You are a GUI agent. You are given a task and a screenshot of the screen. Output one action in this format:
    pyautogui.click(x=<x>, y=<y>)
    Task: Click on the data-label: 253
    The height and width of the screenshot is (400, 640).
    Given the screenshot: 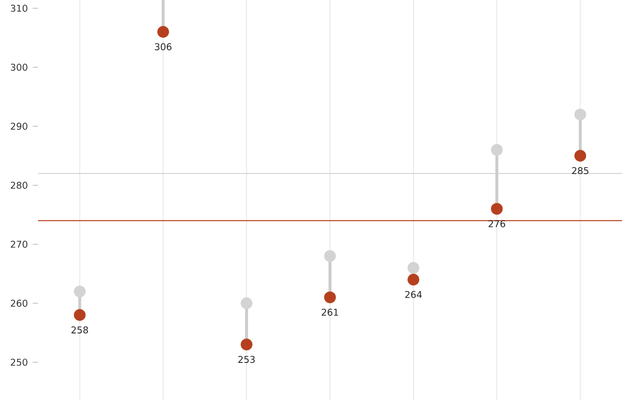 What is the action you would take?
    pyautogui.click(x=246, y=359)
    